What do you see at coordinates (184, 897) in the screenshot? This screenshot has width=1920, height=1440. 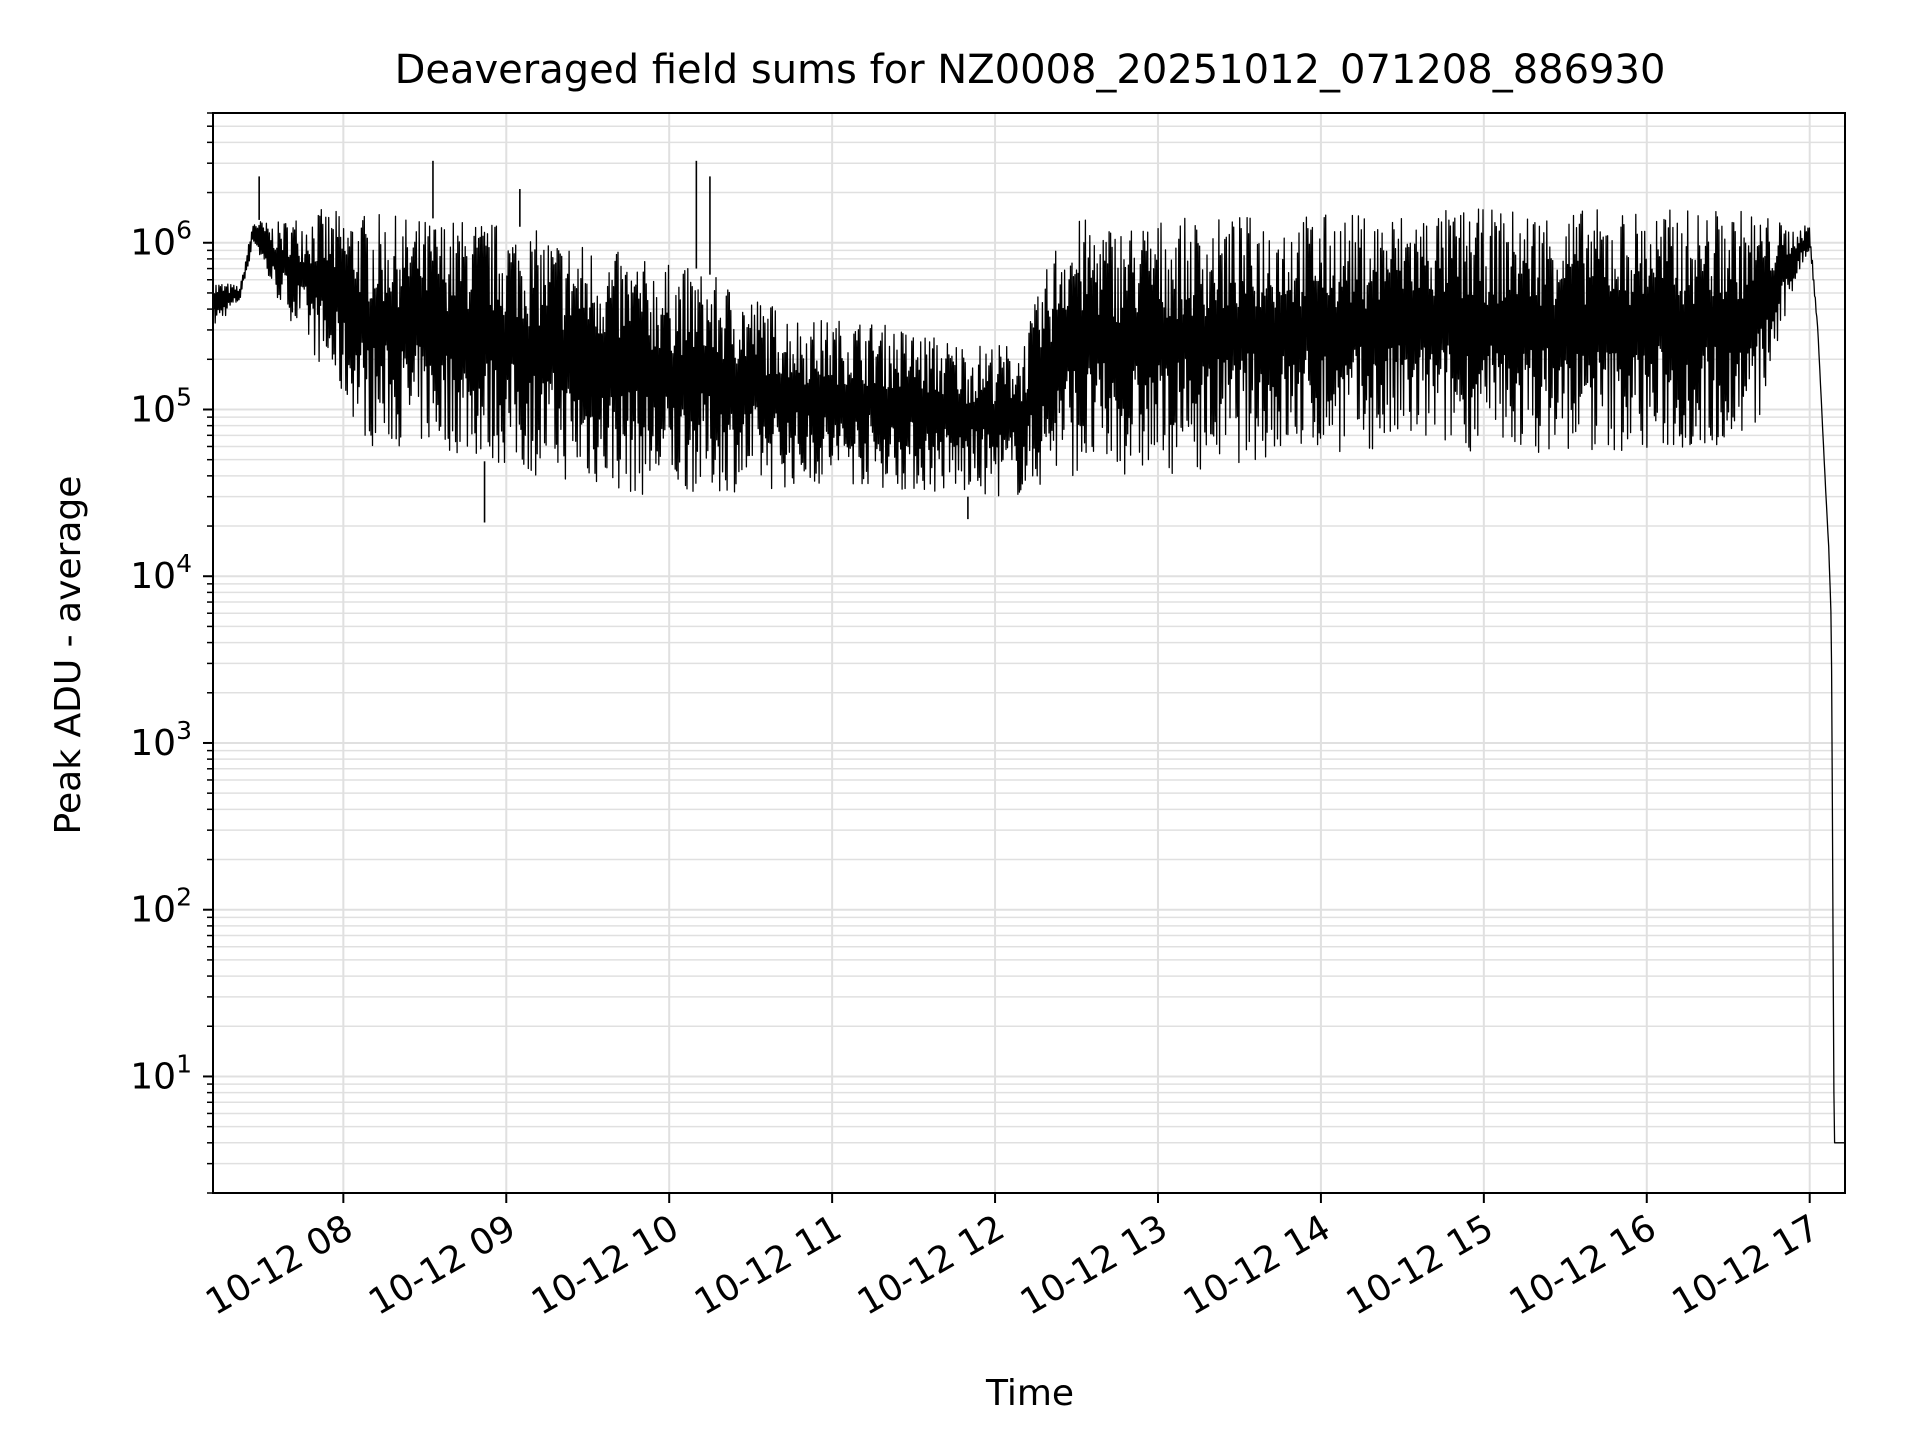 I see `y-tick-exponent: 2` at bounding box center [184, 897].